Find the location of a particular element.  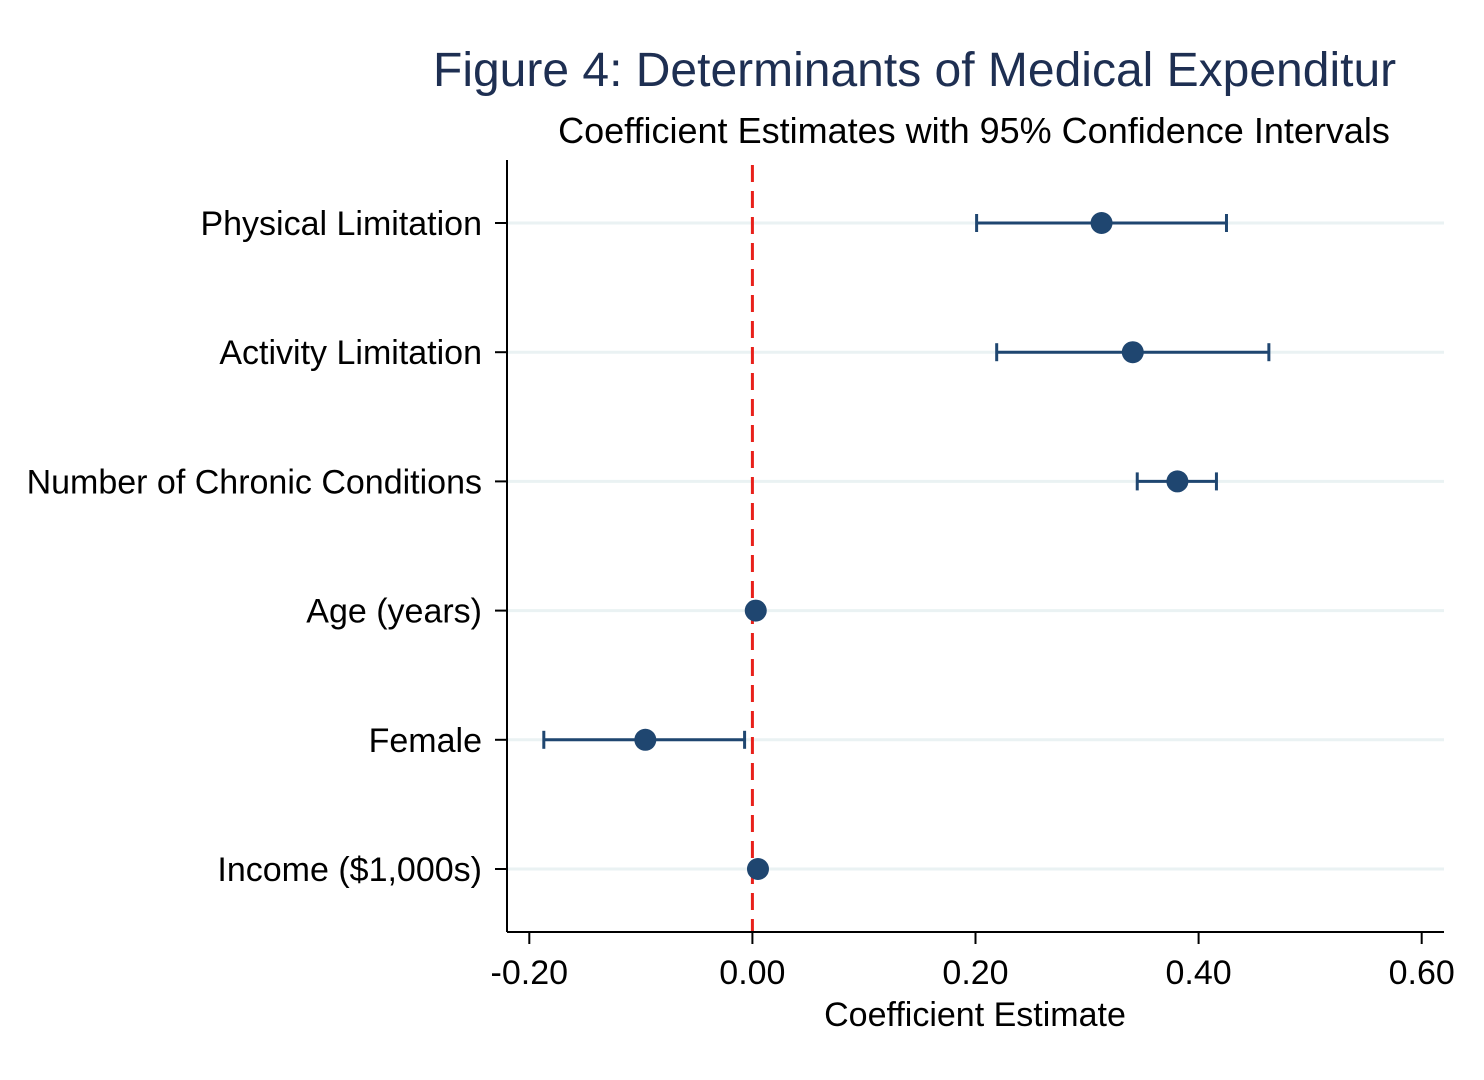

category-label: Number of Chronic Conditions is located at coordinates (254, 482).